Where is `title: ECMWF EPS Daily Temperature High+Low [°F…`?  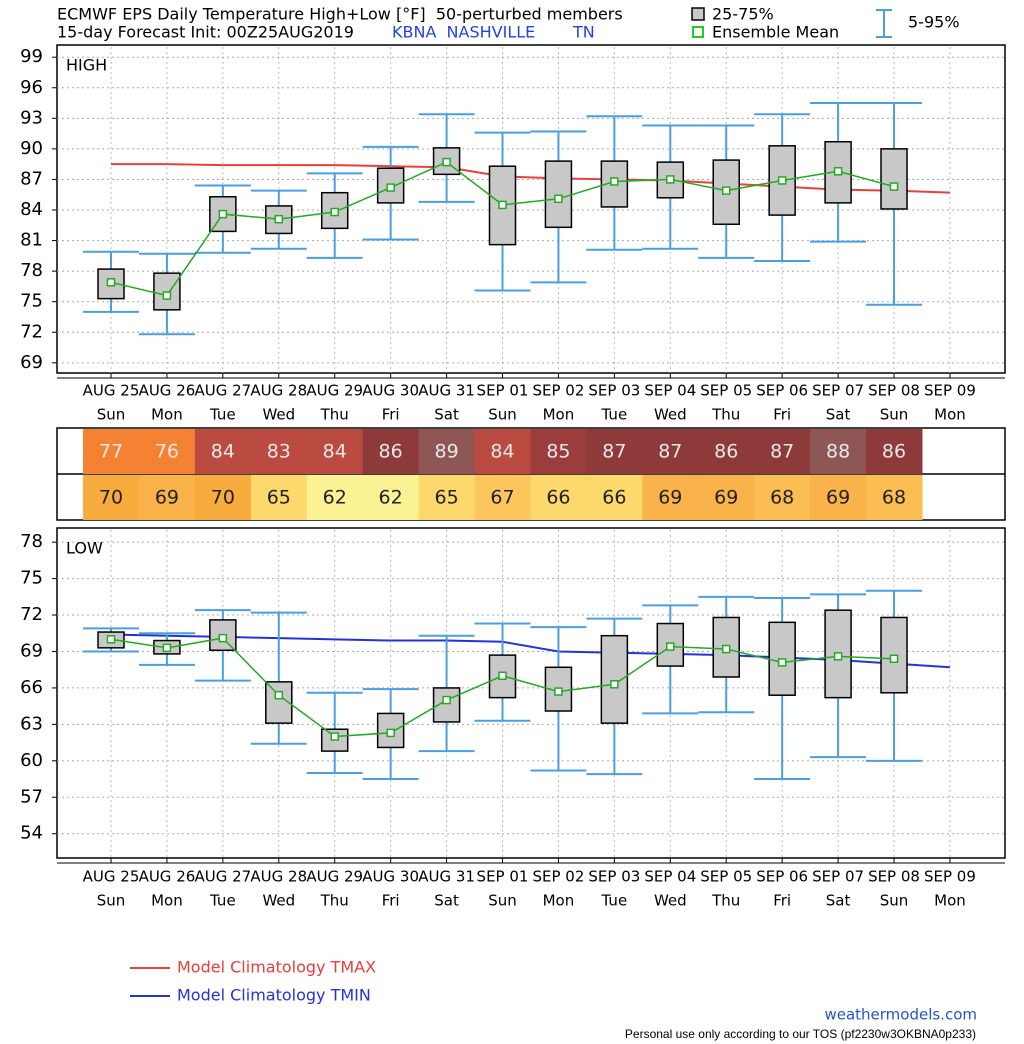
title: ECMWF EPS Daily Temperature High+Low [°F… is located at coordinates (340, 14).